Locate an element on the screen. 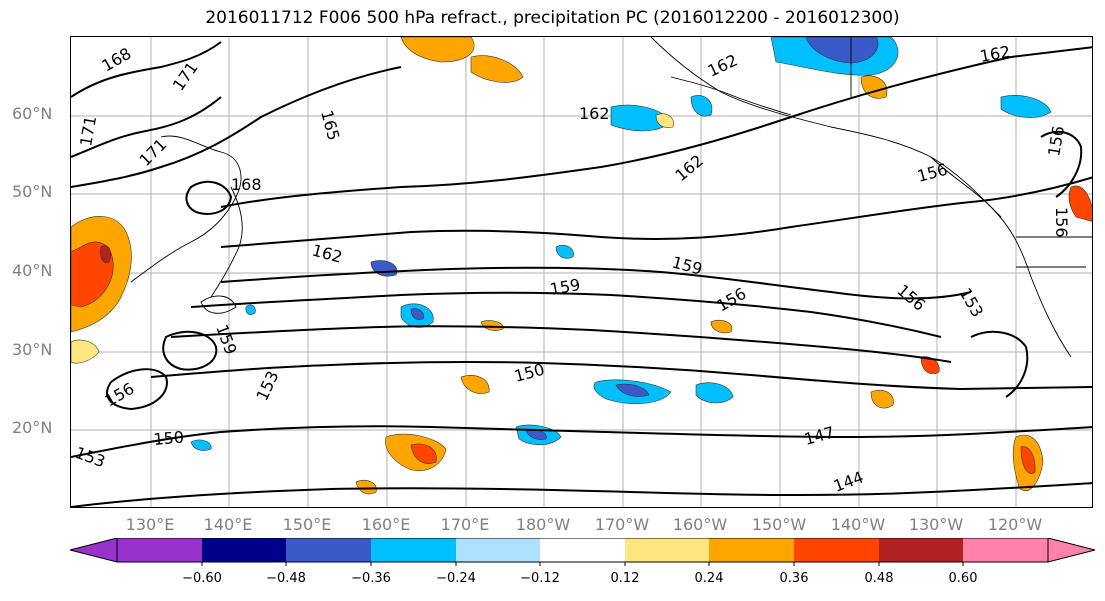 The image size is (1105, 601). colorbar-tick: −0.36 is located at coordinates (371, 578).